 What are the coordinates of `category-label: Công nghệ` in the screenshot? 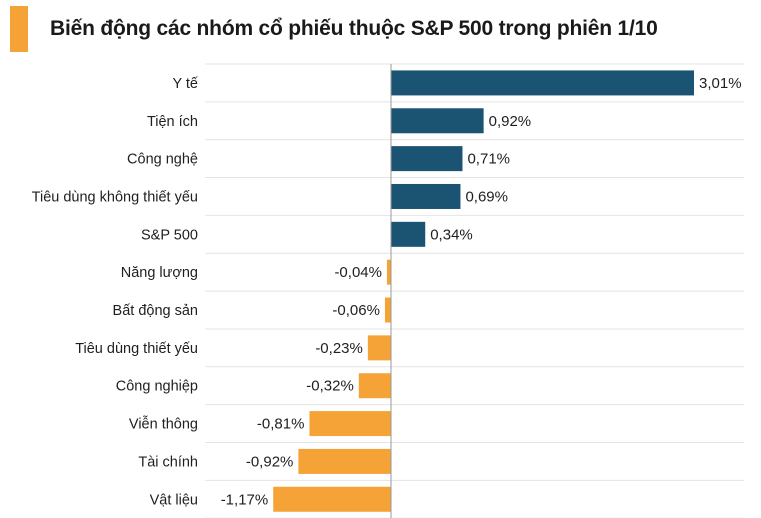 It's located at (162, 160).